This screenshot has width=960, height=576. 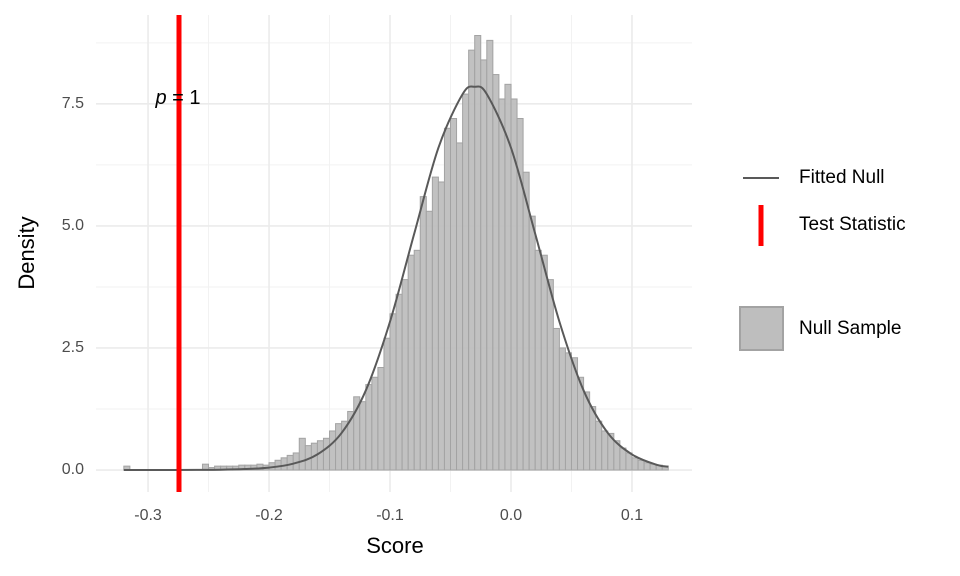 I want to click on annotation-symbol: p, so click(x=160, y=98).